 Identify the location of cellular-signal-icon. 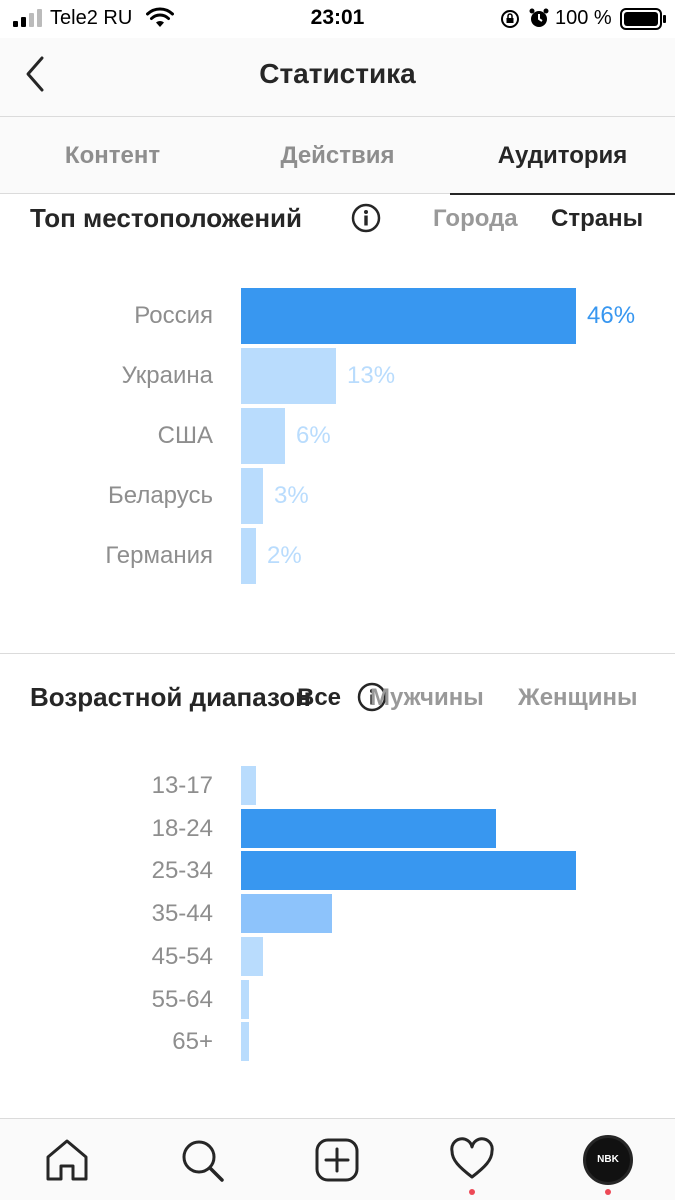
(27, 18).